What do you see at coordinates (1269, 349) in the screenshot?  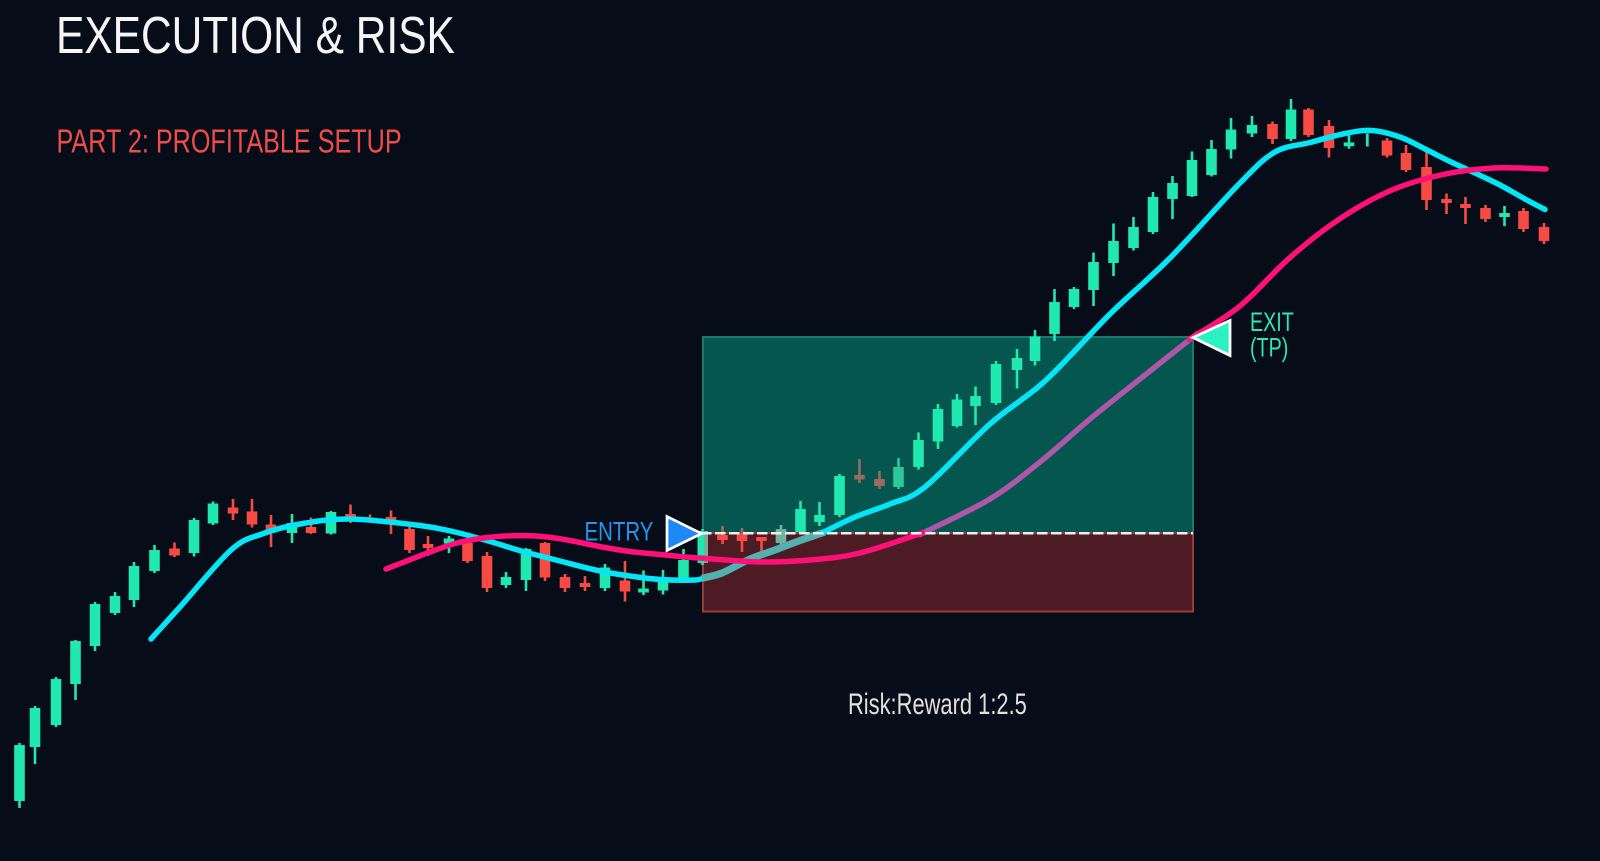 I see `svg-text: (TP)` at bounding box center [1269, 349].